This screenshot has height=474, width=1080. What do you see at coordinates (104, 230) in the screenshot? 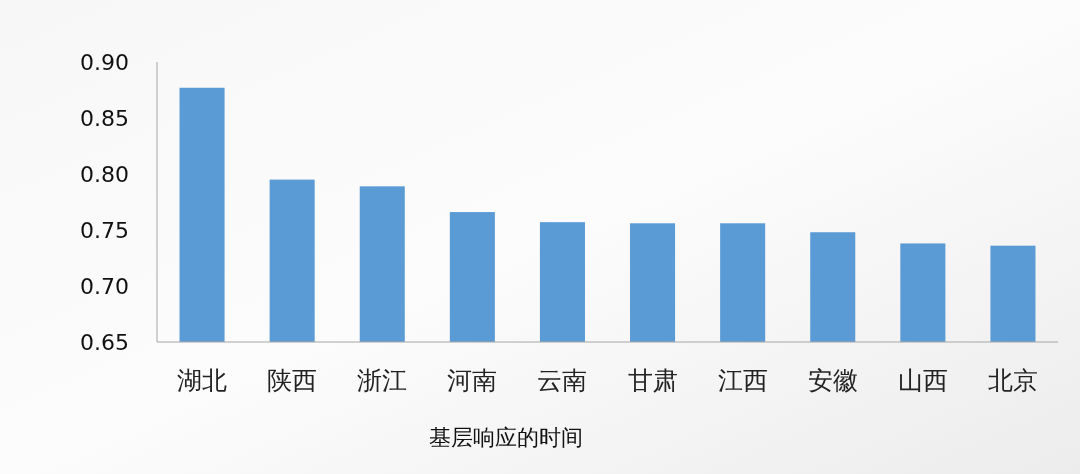
I see `y-tick-label: 0.75` at bounding box center [104, 230].